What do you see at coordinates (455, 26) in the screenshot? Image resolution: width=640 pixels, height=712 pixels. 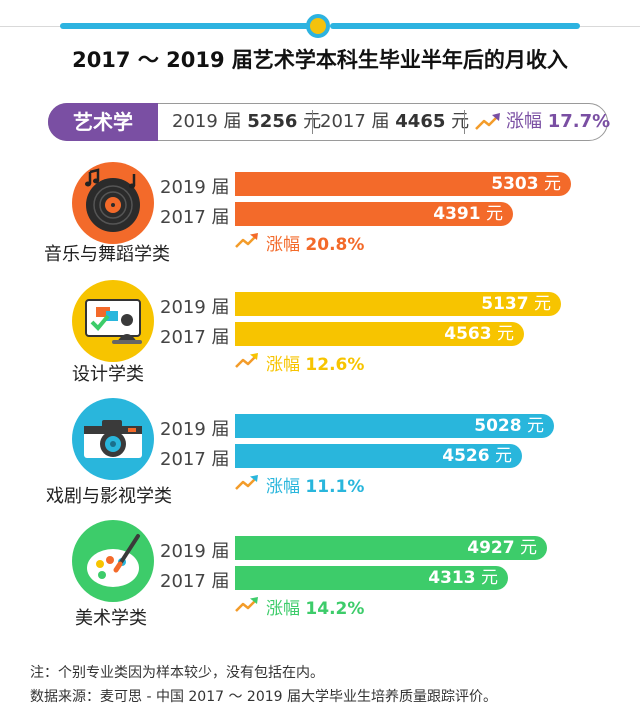 I see `header-bar-right` at bounding box center [455, 26].